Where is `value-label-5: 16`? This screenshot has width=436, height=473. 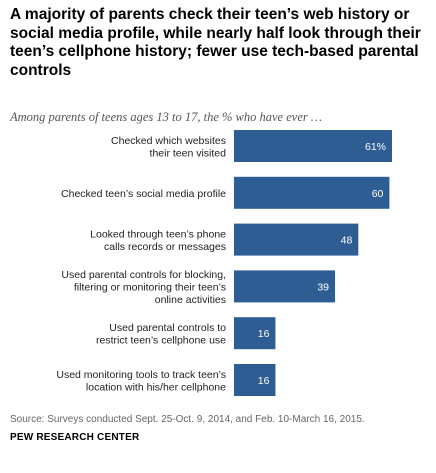 value-label-5: 16 is located at coordinates (264, 381).